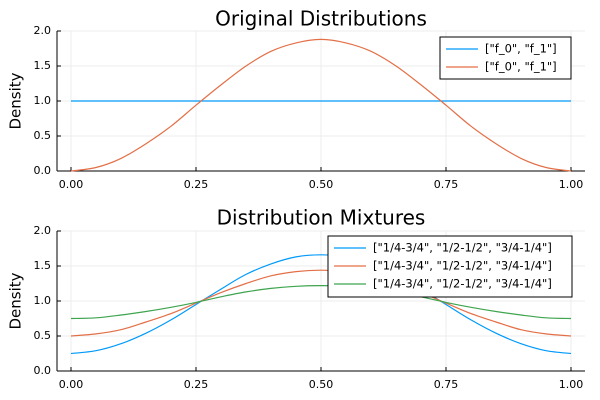  I want to click on legend-label-1: ["1/4-3/4", "1/2-1/2", "3/4-1/4"], so click(462, 248).